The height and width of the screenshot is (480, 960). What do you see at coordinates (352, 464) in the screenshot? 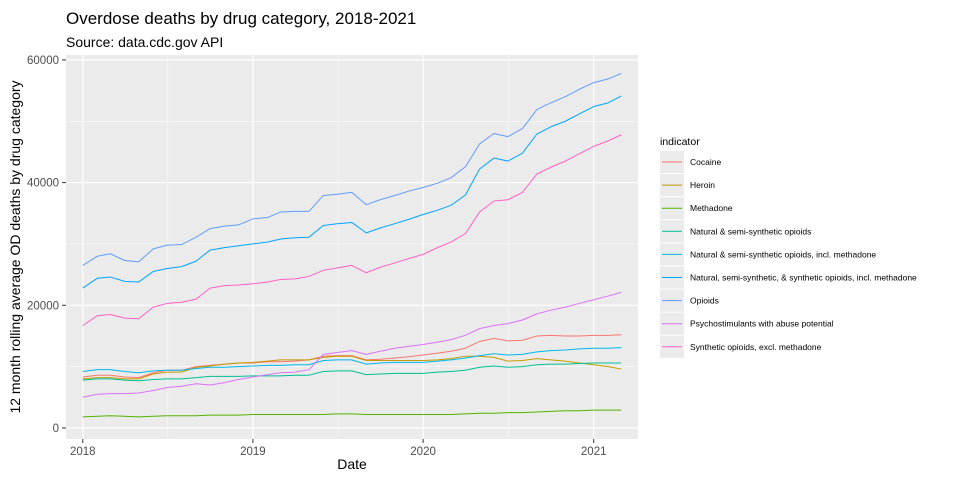
I see `x-axis-title: Date` at bounding box center [352, 464].